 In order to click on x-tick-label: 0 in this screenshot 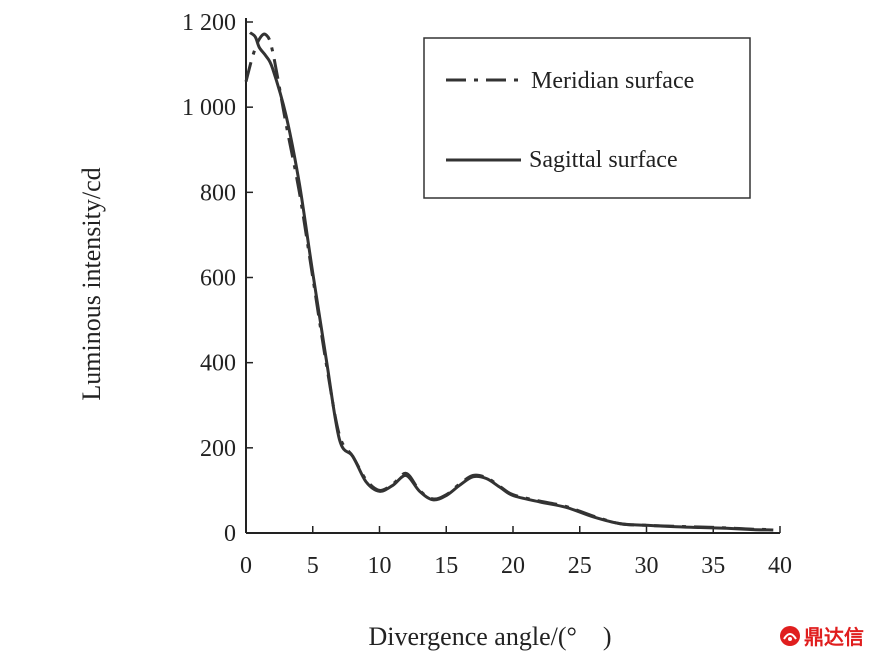, I will do `click(246, 566)`.